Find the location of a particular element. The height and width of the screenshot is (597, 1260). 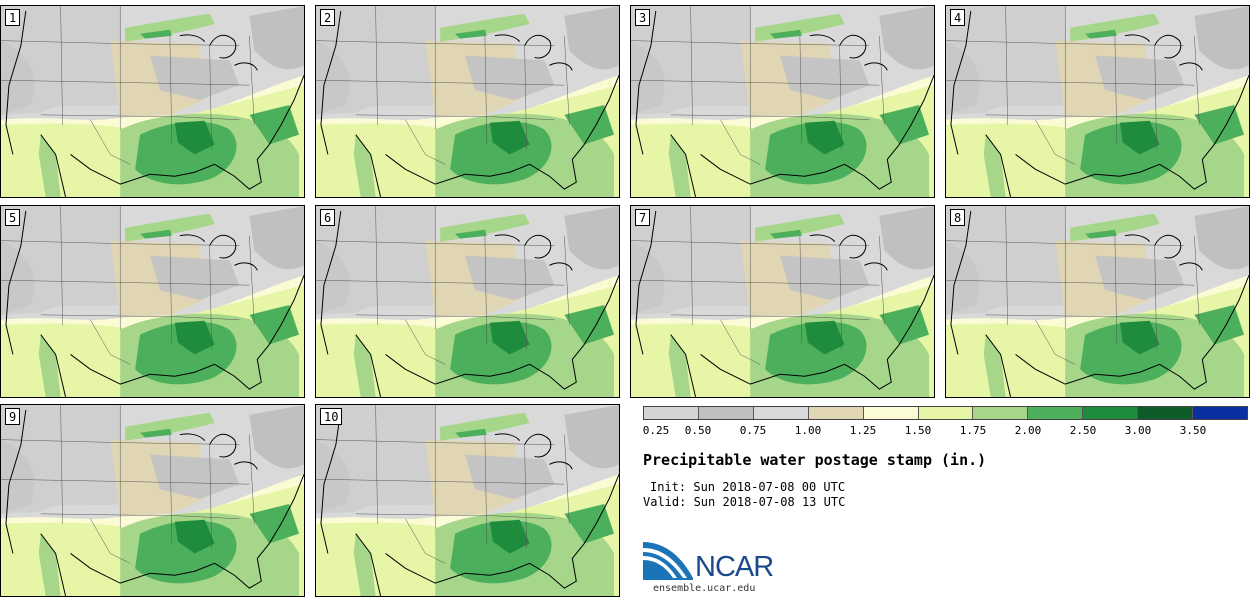

chart-title: Precipitable water postage stamp (in.) is located at coordinates (815, 460).